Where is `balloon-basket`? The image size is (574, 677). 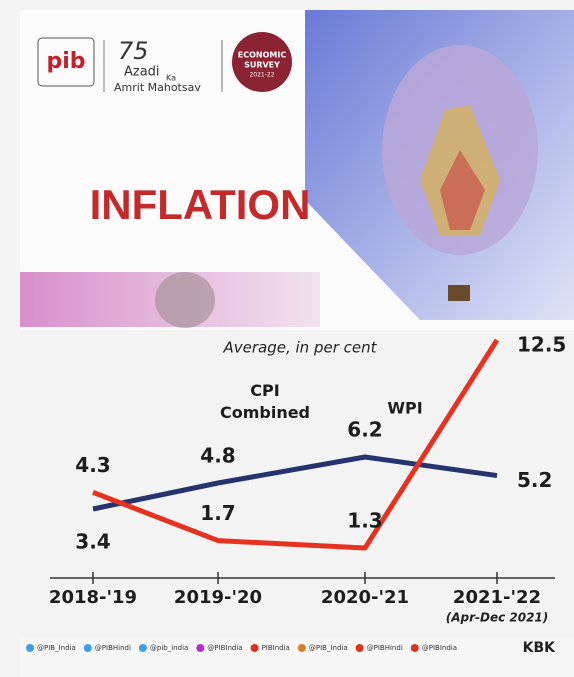
balloon-basket is located at coordinates (459, 293).